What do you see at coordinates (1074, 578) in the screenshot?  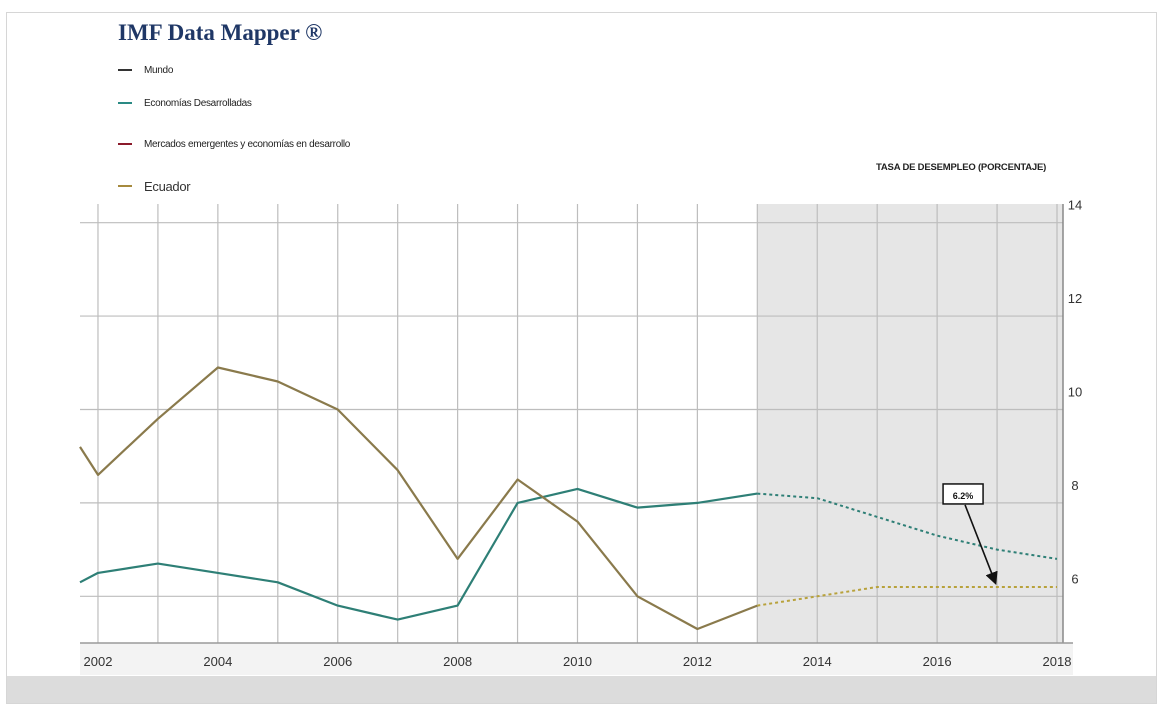 I see `y-tick-label: 6` at bounding box center [1074, 578].